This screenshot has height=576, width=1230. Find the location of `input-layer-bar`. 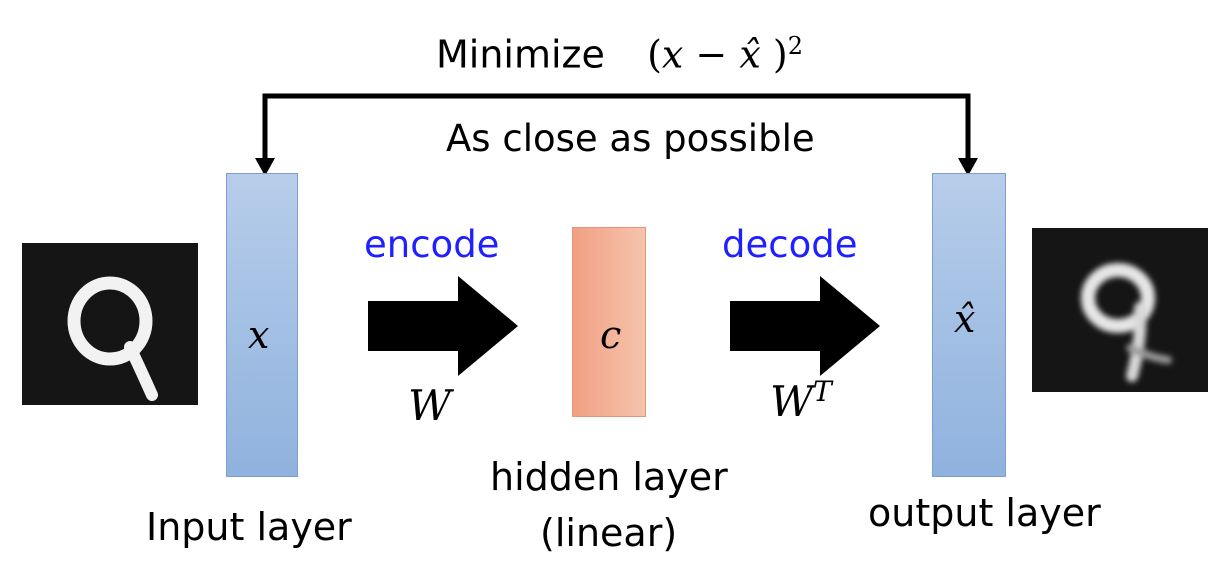

input-layer-bar is located at coordinates (262, 325).